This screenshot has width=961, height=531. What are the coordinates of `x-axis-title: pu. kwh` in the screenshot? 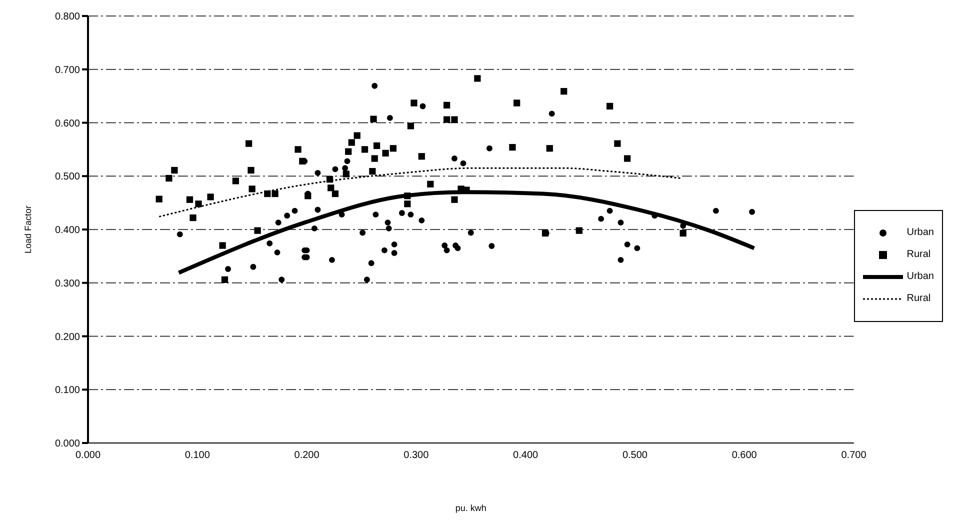 It's located at (470, 508).